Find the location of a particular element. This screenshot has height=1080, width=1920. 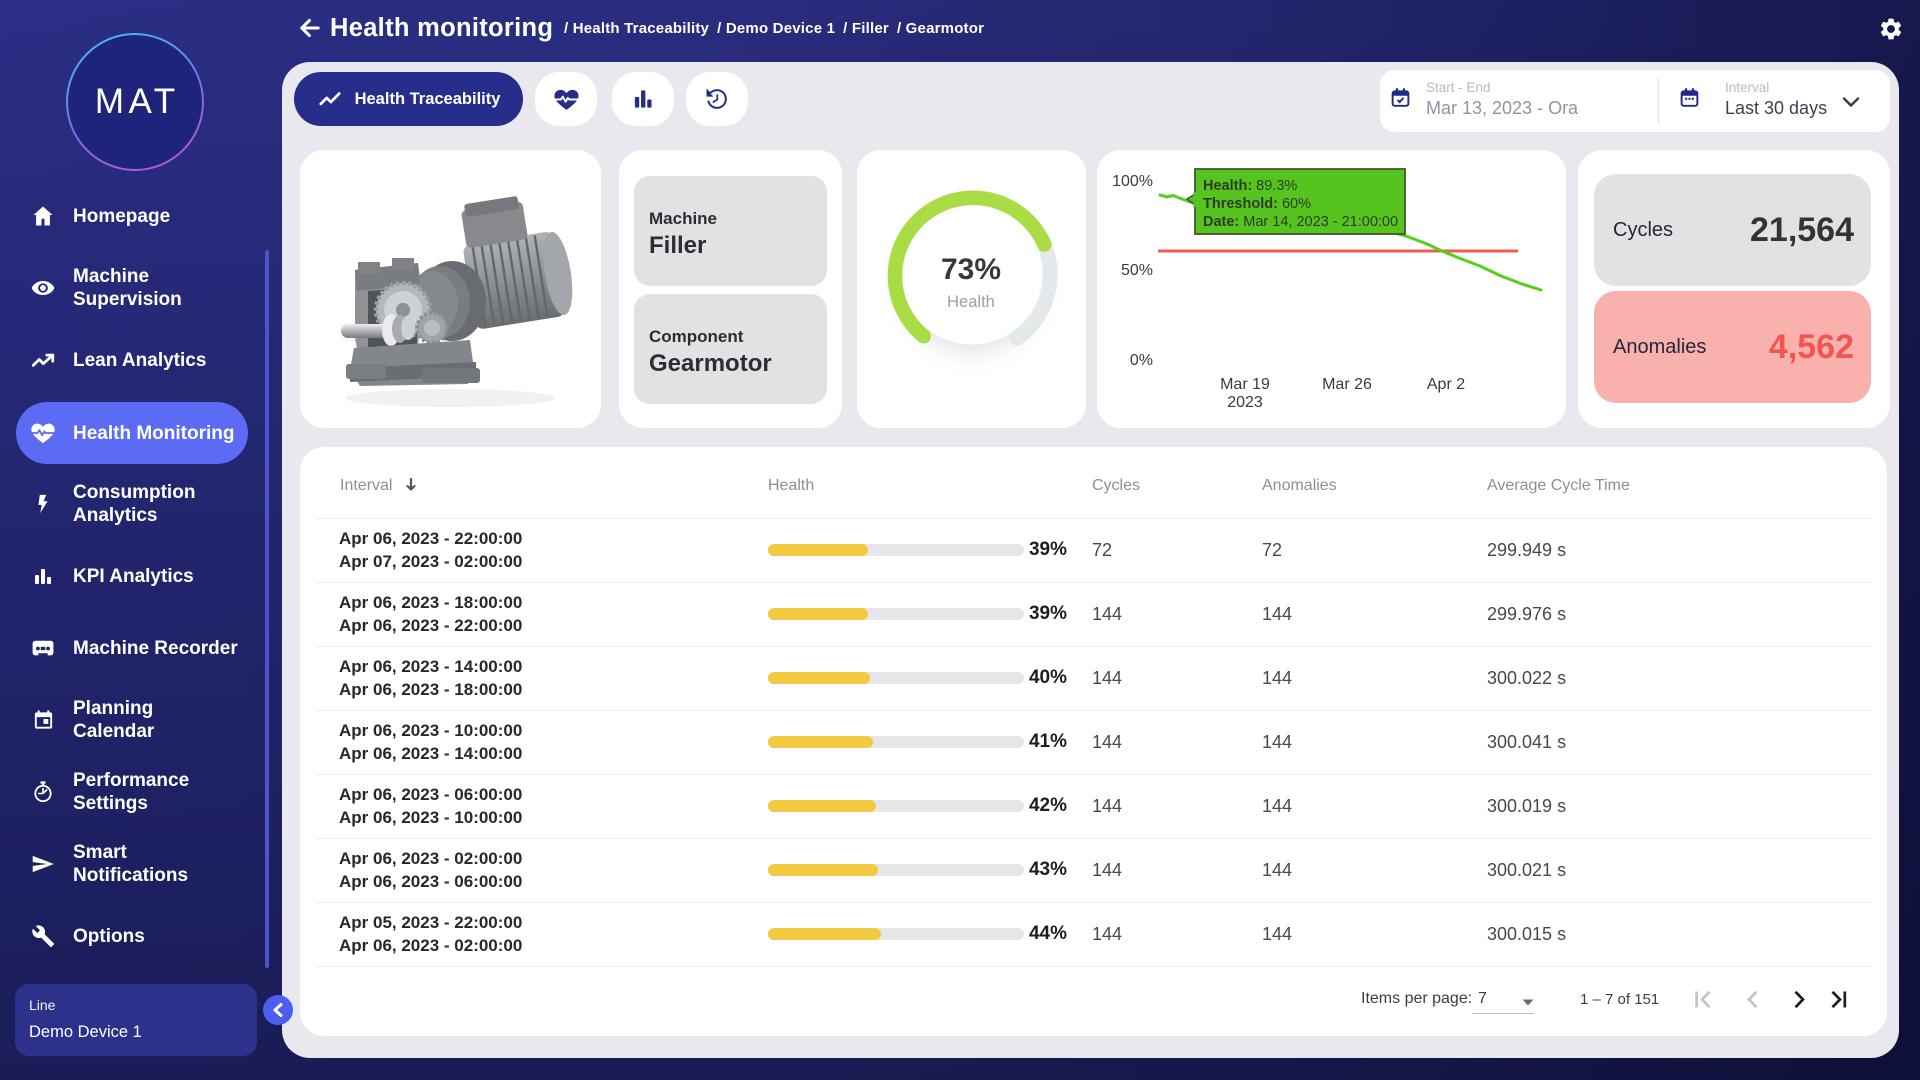

svg-text: Date: Mar 14, 2023 - 21:00:00 is located at coordinates (1300, 222).